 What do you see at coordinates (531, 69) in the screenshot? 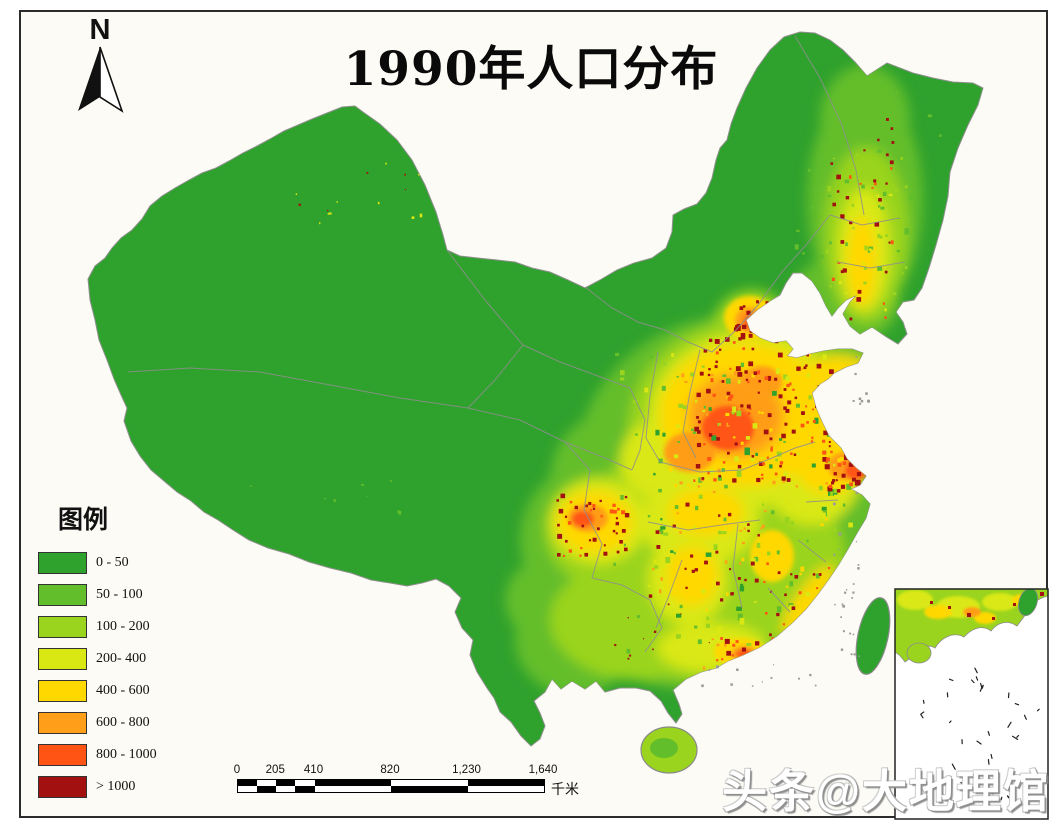
I see `page-title: 1990年人口分布` at bounding box center [531, 69].